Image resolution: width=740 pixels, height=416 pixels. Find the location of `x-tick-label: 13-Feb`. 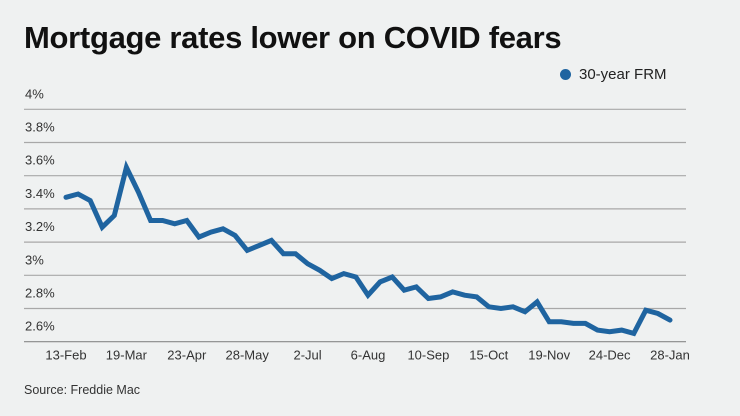

x-tick-label: 13-Feb is located at coordinates (65, 355).